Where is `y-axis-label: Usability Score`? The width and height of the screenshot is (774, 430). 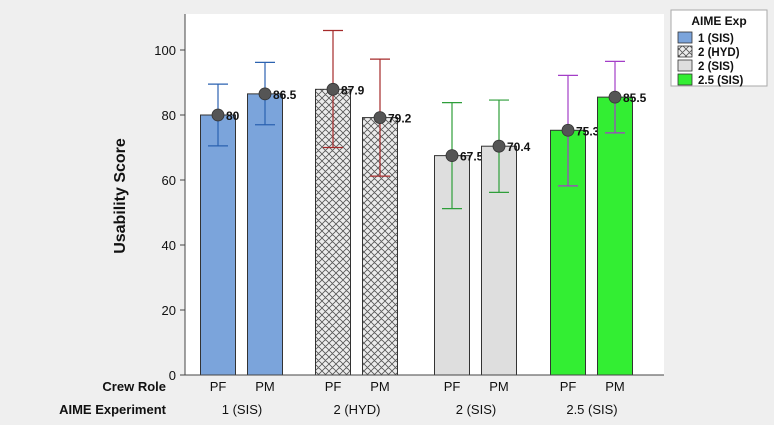
y-axis-label: Usability Score is located at coordinates (120, 196).